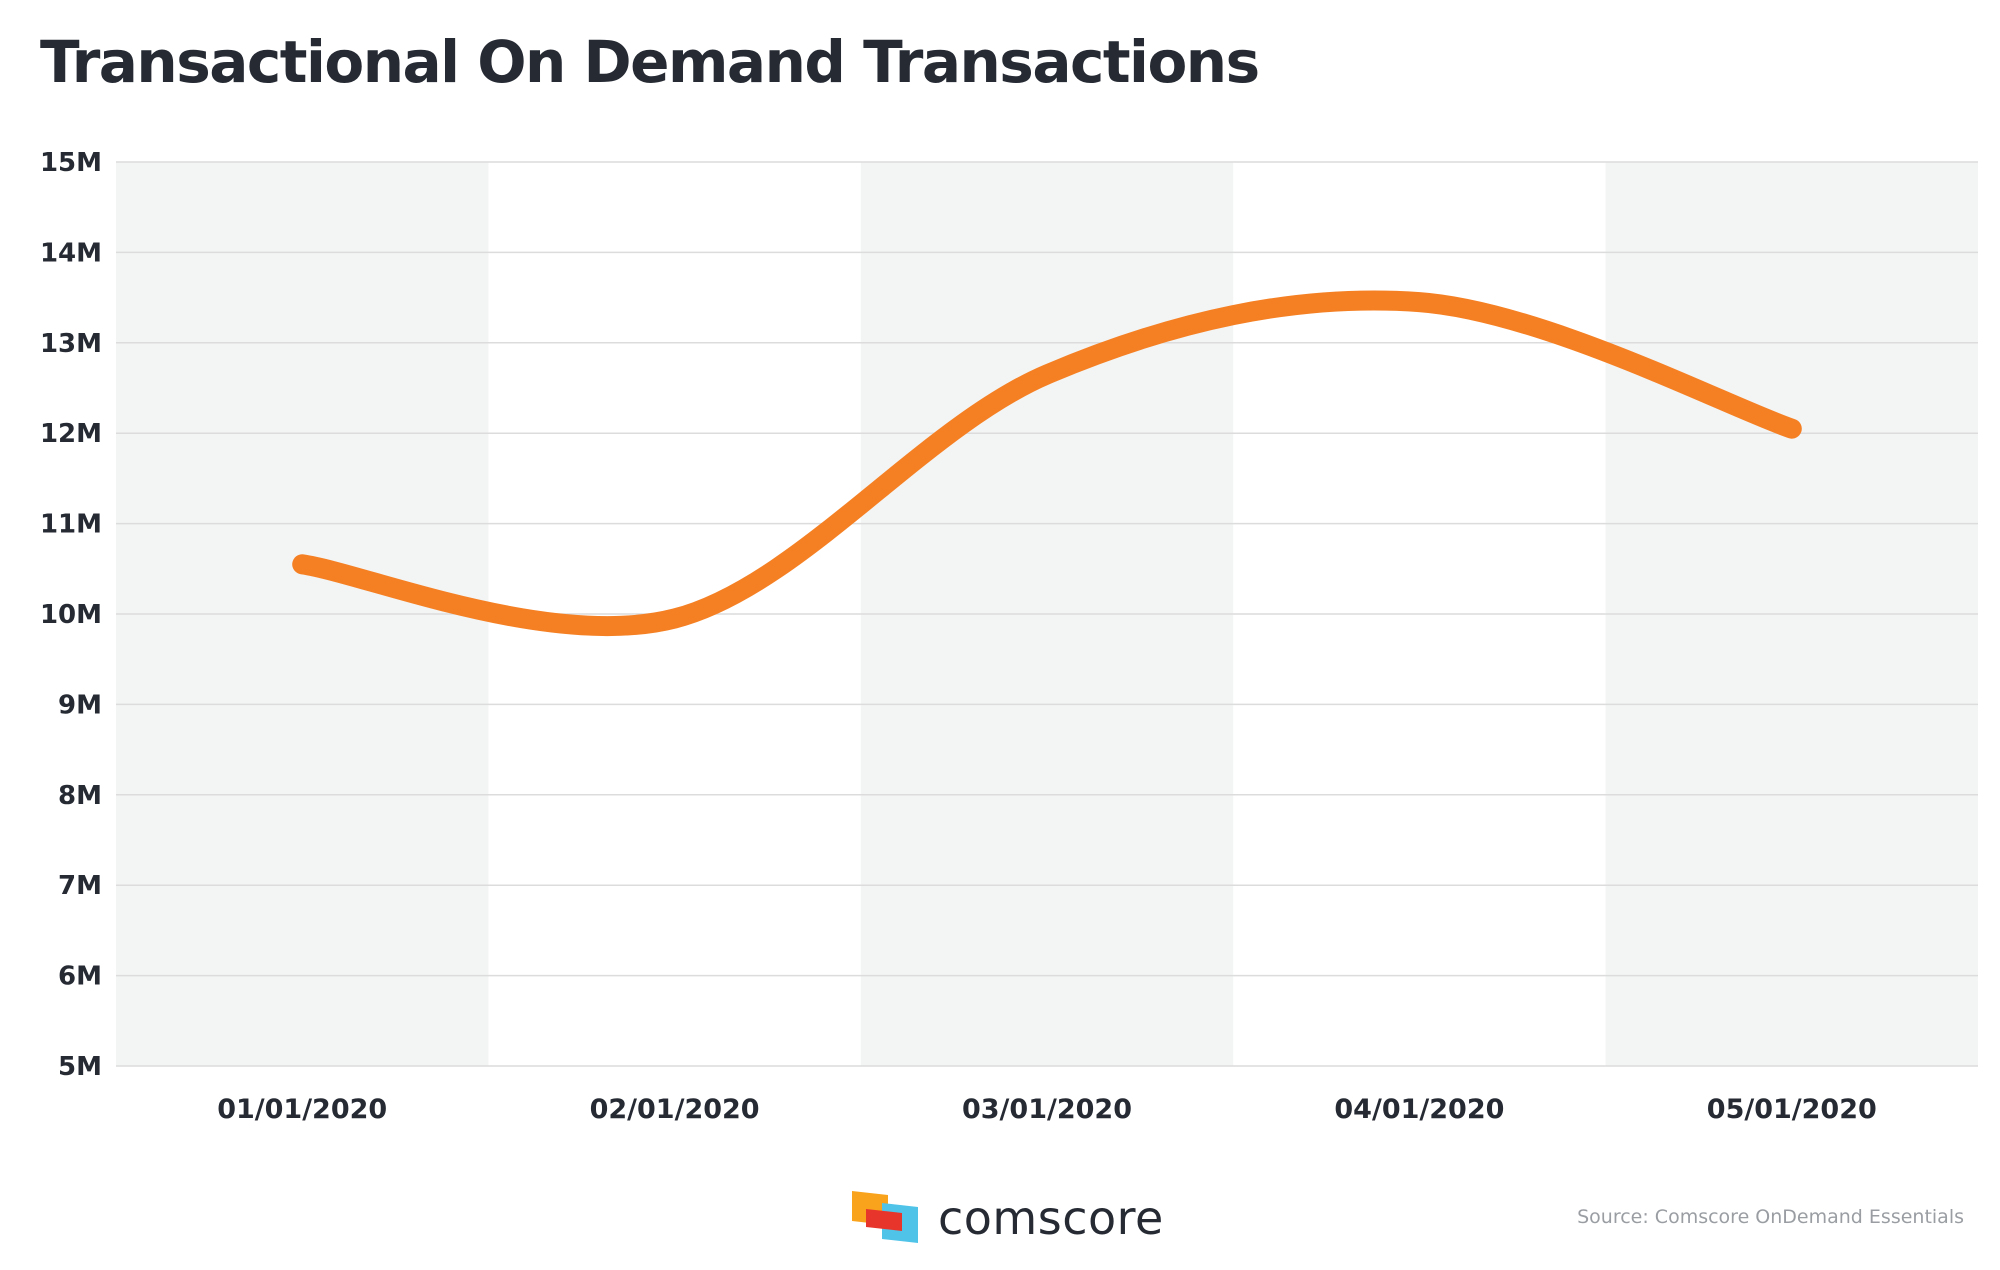  What do you see at coordinates (80, 705) in the screenshot?
I see `y-tick-label: 9M` at bounding box center [80, 705].